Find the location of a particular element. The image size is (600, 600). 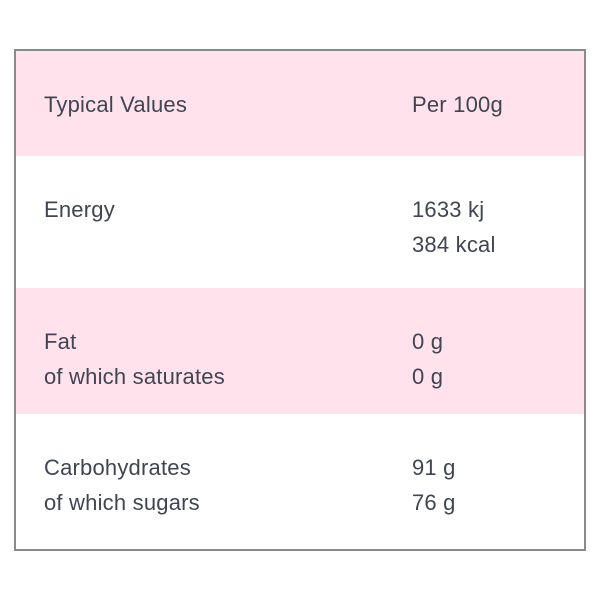

energy-value-column: 1633 kj 384 kcal is located at coordinates (493, 240).